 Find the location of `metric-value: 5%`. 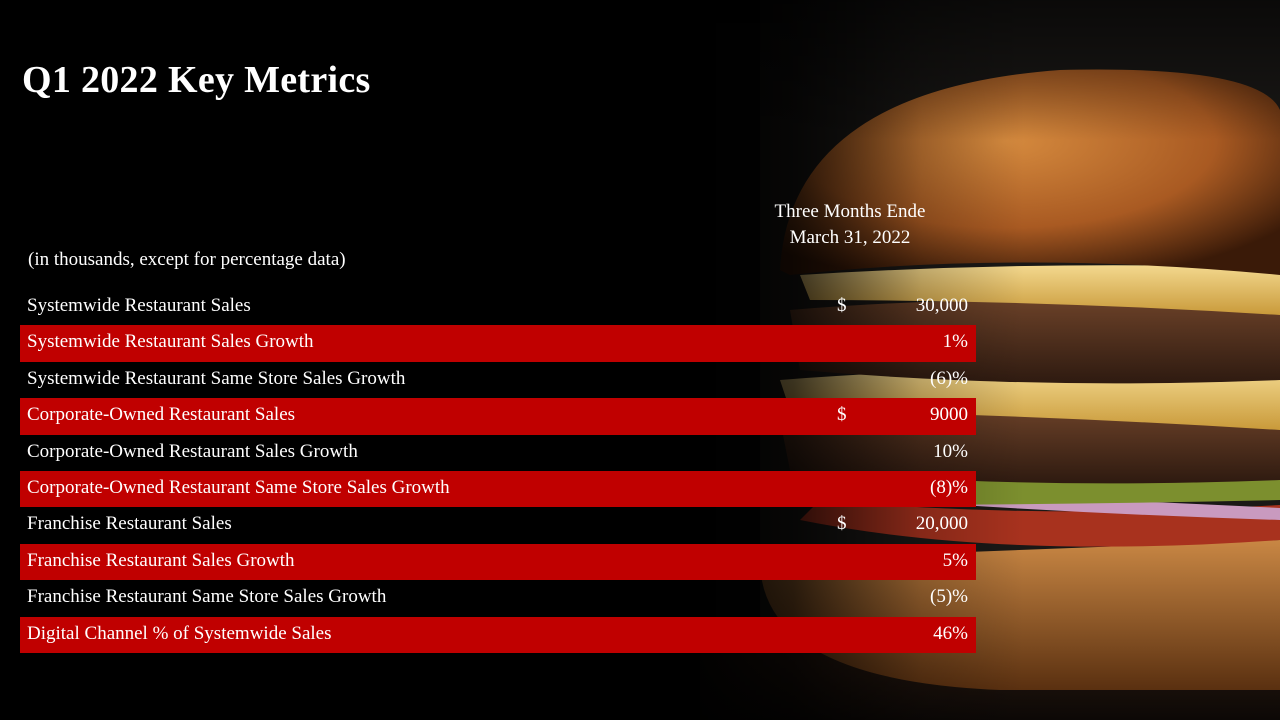

metric-value: 5% is located at coordinates (955, 560).